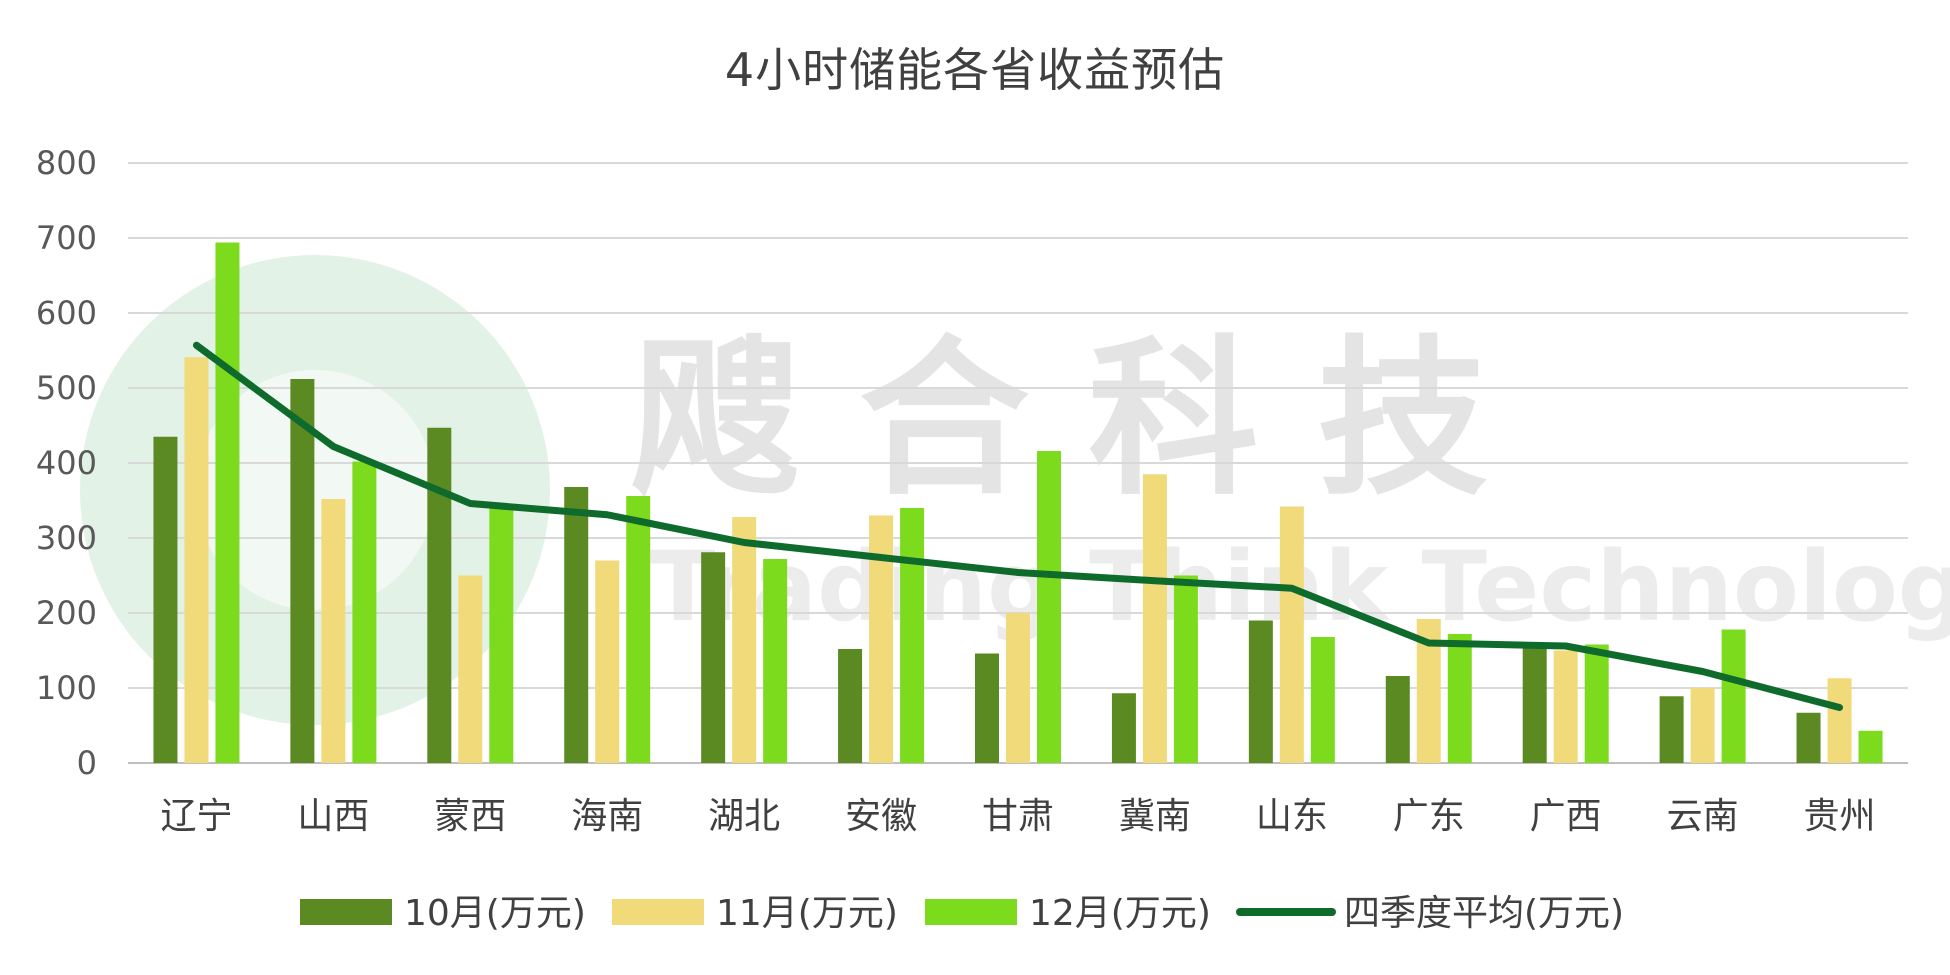 This screenshot has height=975, width=1950. I want to click on y-tick-label: 100, so click(66, 688).